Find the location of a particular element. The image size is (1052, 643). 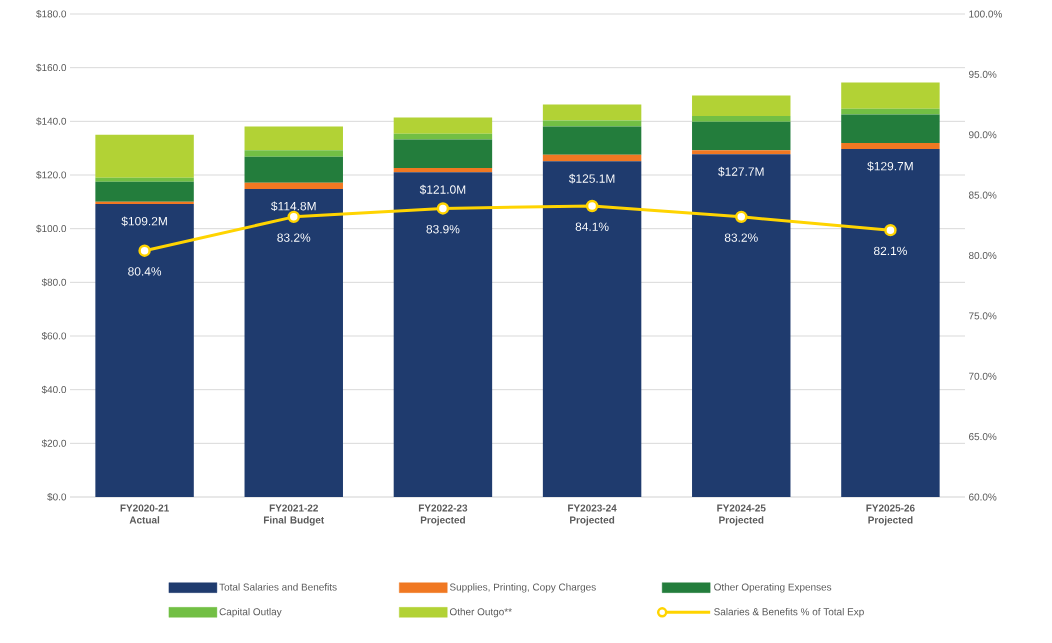

y2-tick-label: 80.0% is located at coordinates (982, 255).